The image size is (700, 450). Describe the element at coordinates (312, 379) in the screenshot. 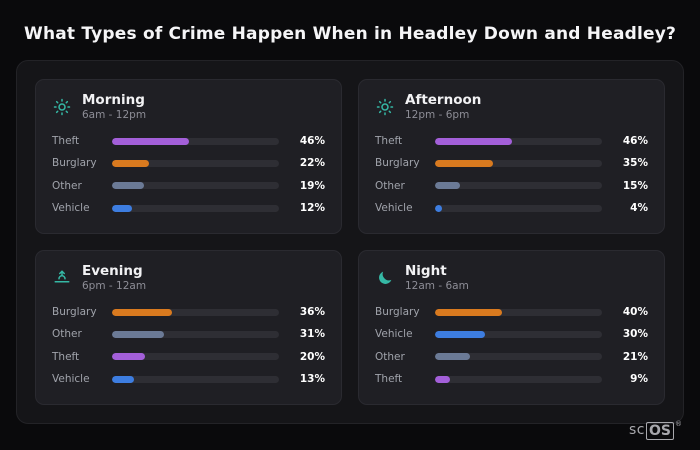

I see `bar-value: 13%` at that location.